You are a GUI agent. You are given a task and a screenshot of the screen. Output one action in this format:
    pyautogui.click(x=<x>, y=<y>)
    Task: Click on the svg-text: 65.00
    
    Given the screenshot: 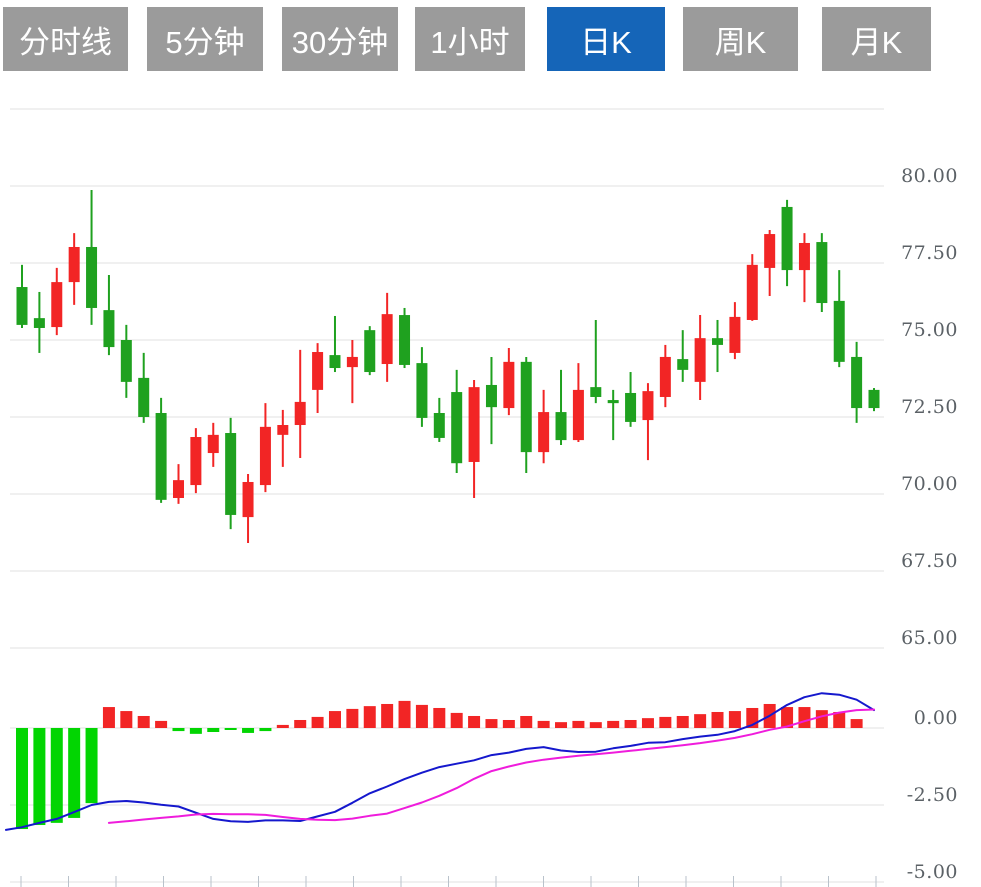 What is the action you would take?
    pyautogui.click(x=929, y=638)
    